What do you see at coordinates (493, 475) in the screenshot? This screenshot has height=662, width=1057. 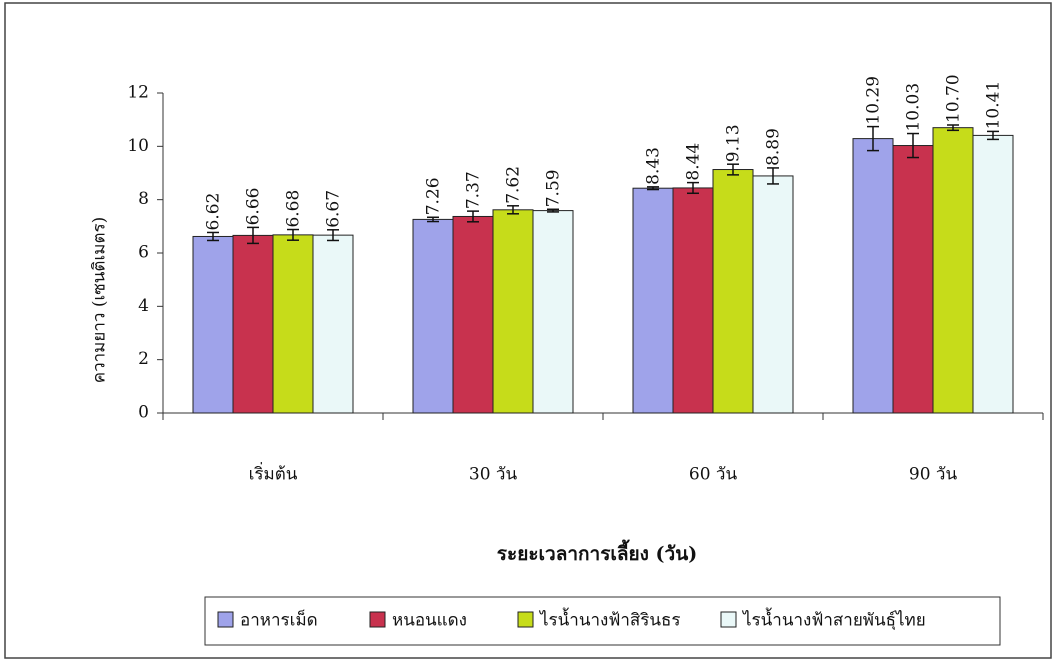 I see `x-tick-label: 30 วัน` at bounding box center [493, 475].